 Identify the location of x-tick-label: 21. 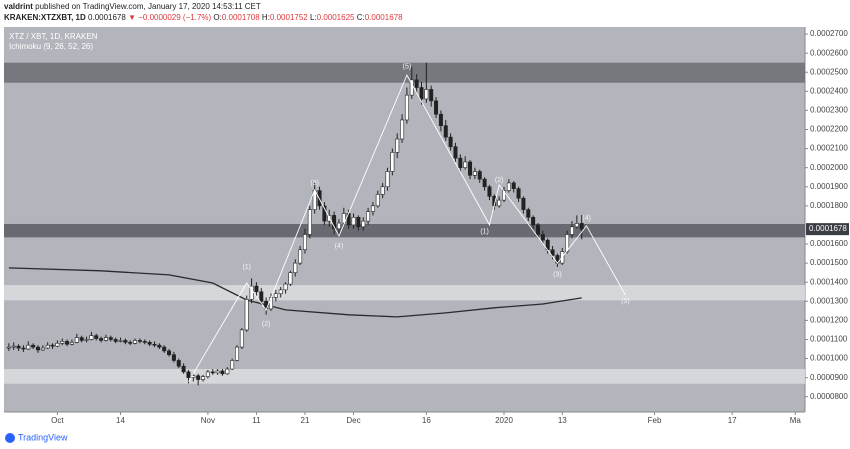
(305, 420).